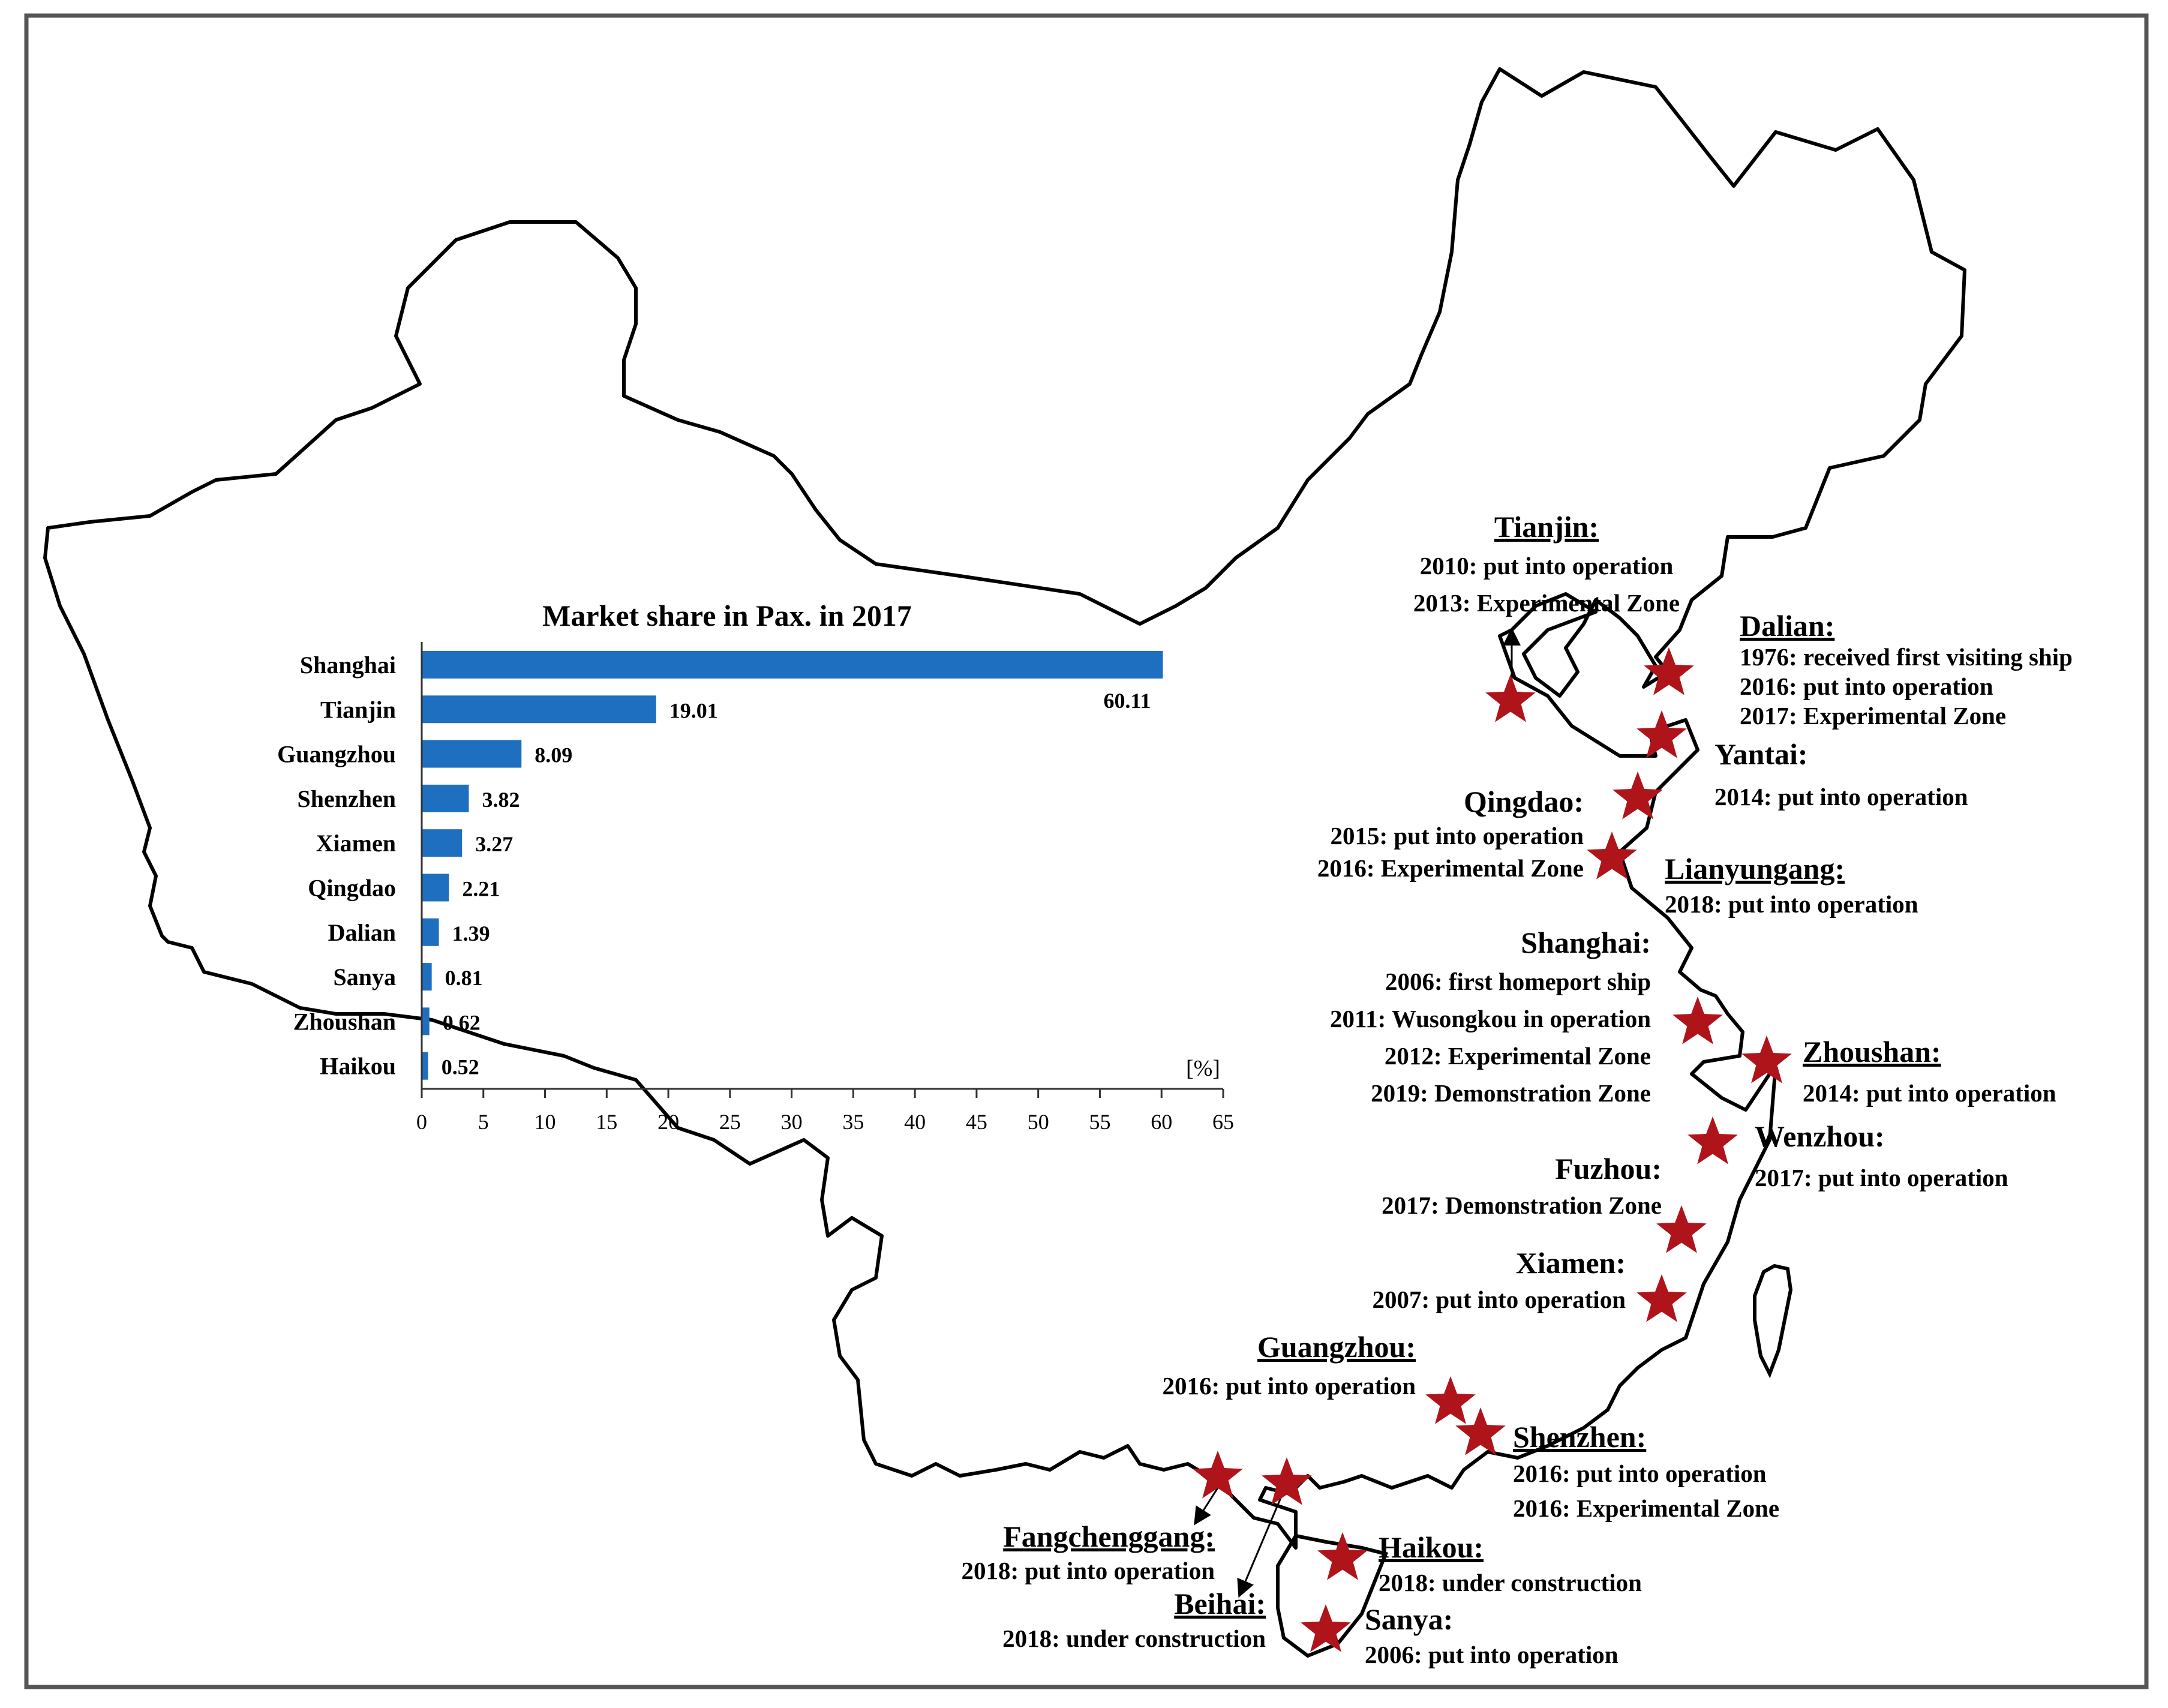  I want to click on port-event-shanghai: 2006: first homeport ship, so click(1518, 981).